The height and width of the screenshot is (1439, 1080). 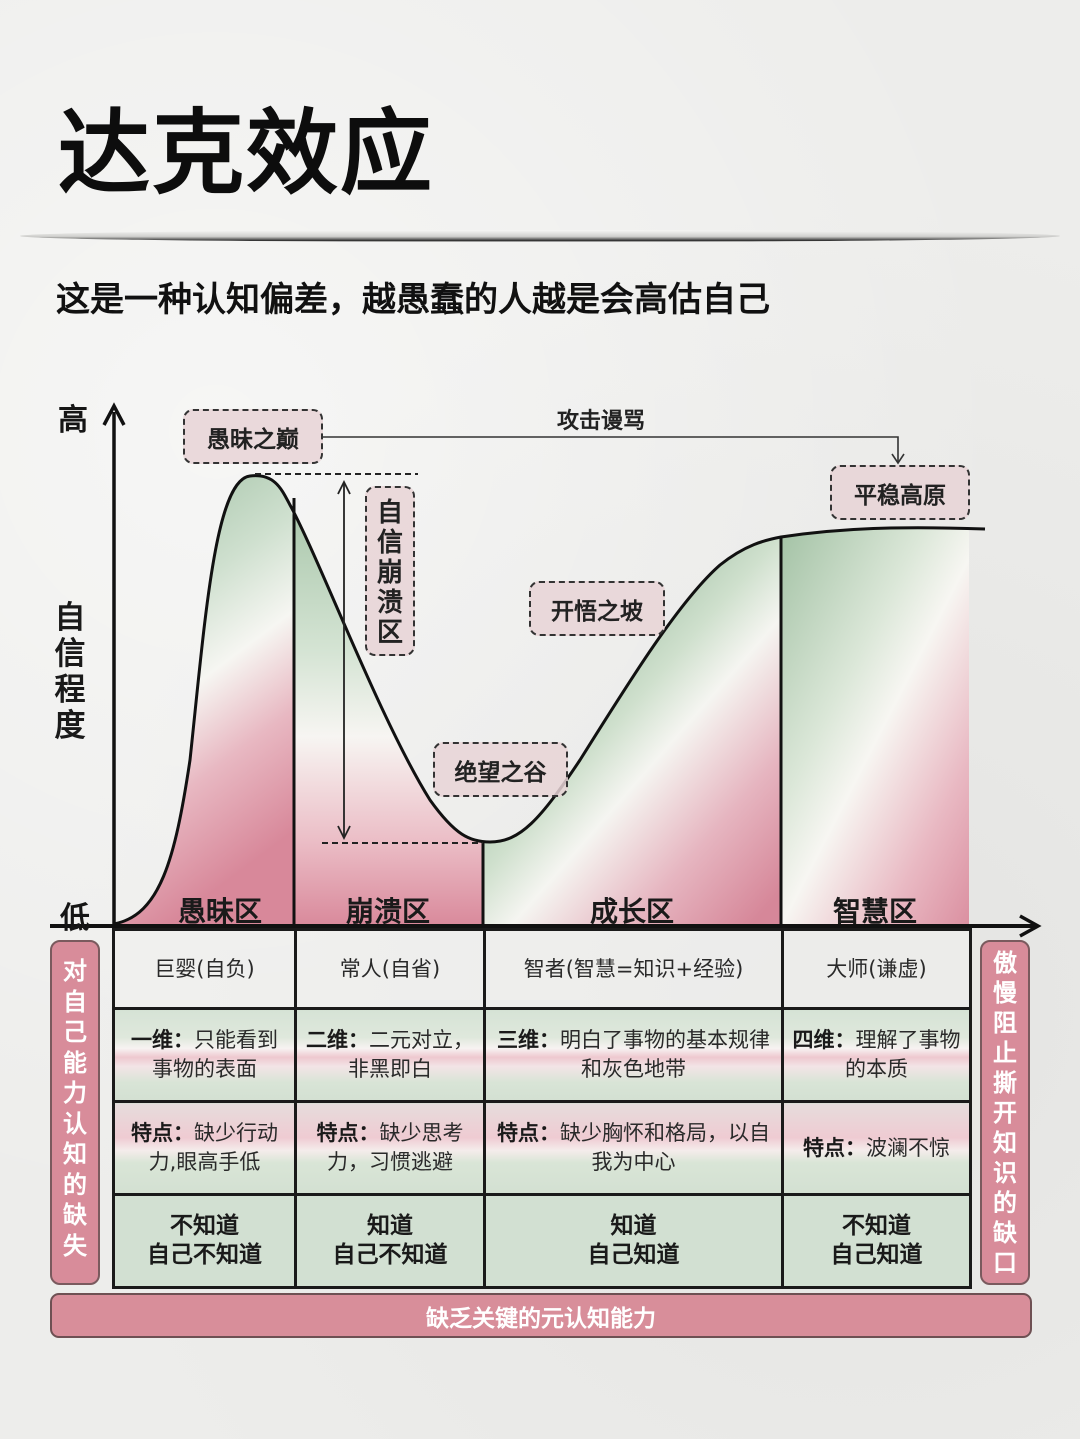 What do you see at coordinates (390, 571) in the screenshot?
I see `tag-confidence-collapse-zone: 自 信 崩 溃 区` at bounding box center [390, 571].